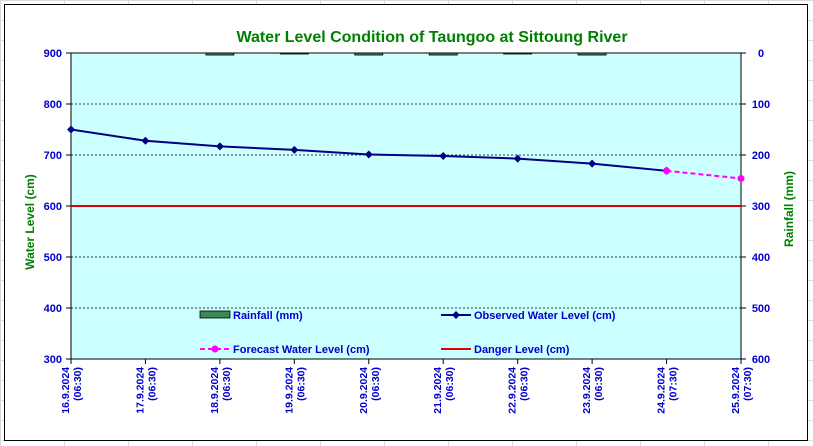 The image size is (813, 446). I want to click on y2-axis-title: Rainfall (mm), so click(789, 209).